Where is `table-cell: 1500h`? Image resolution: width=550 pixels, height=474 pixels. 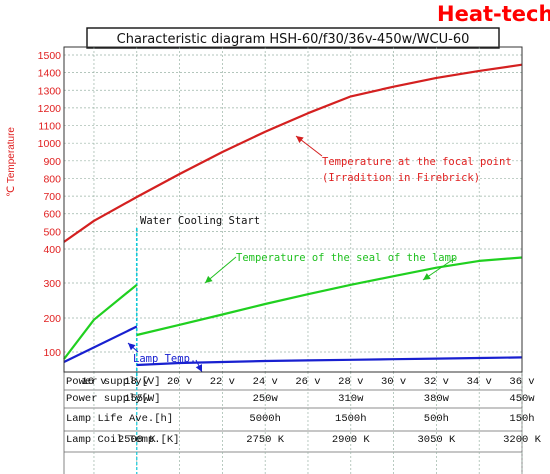
table-cell: 1500h is located at coordinates (351, 419).